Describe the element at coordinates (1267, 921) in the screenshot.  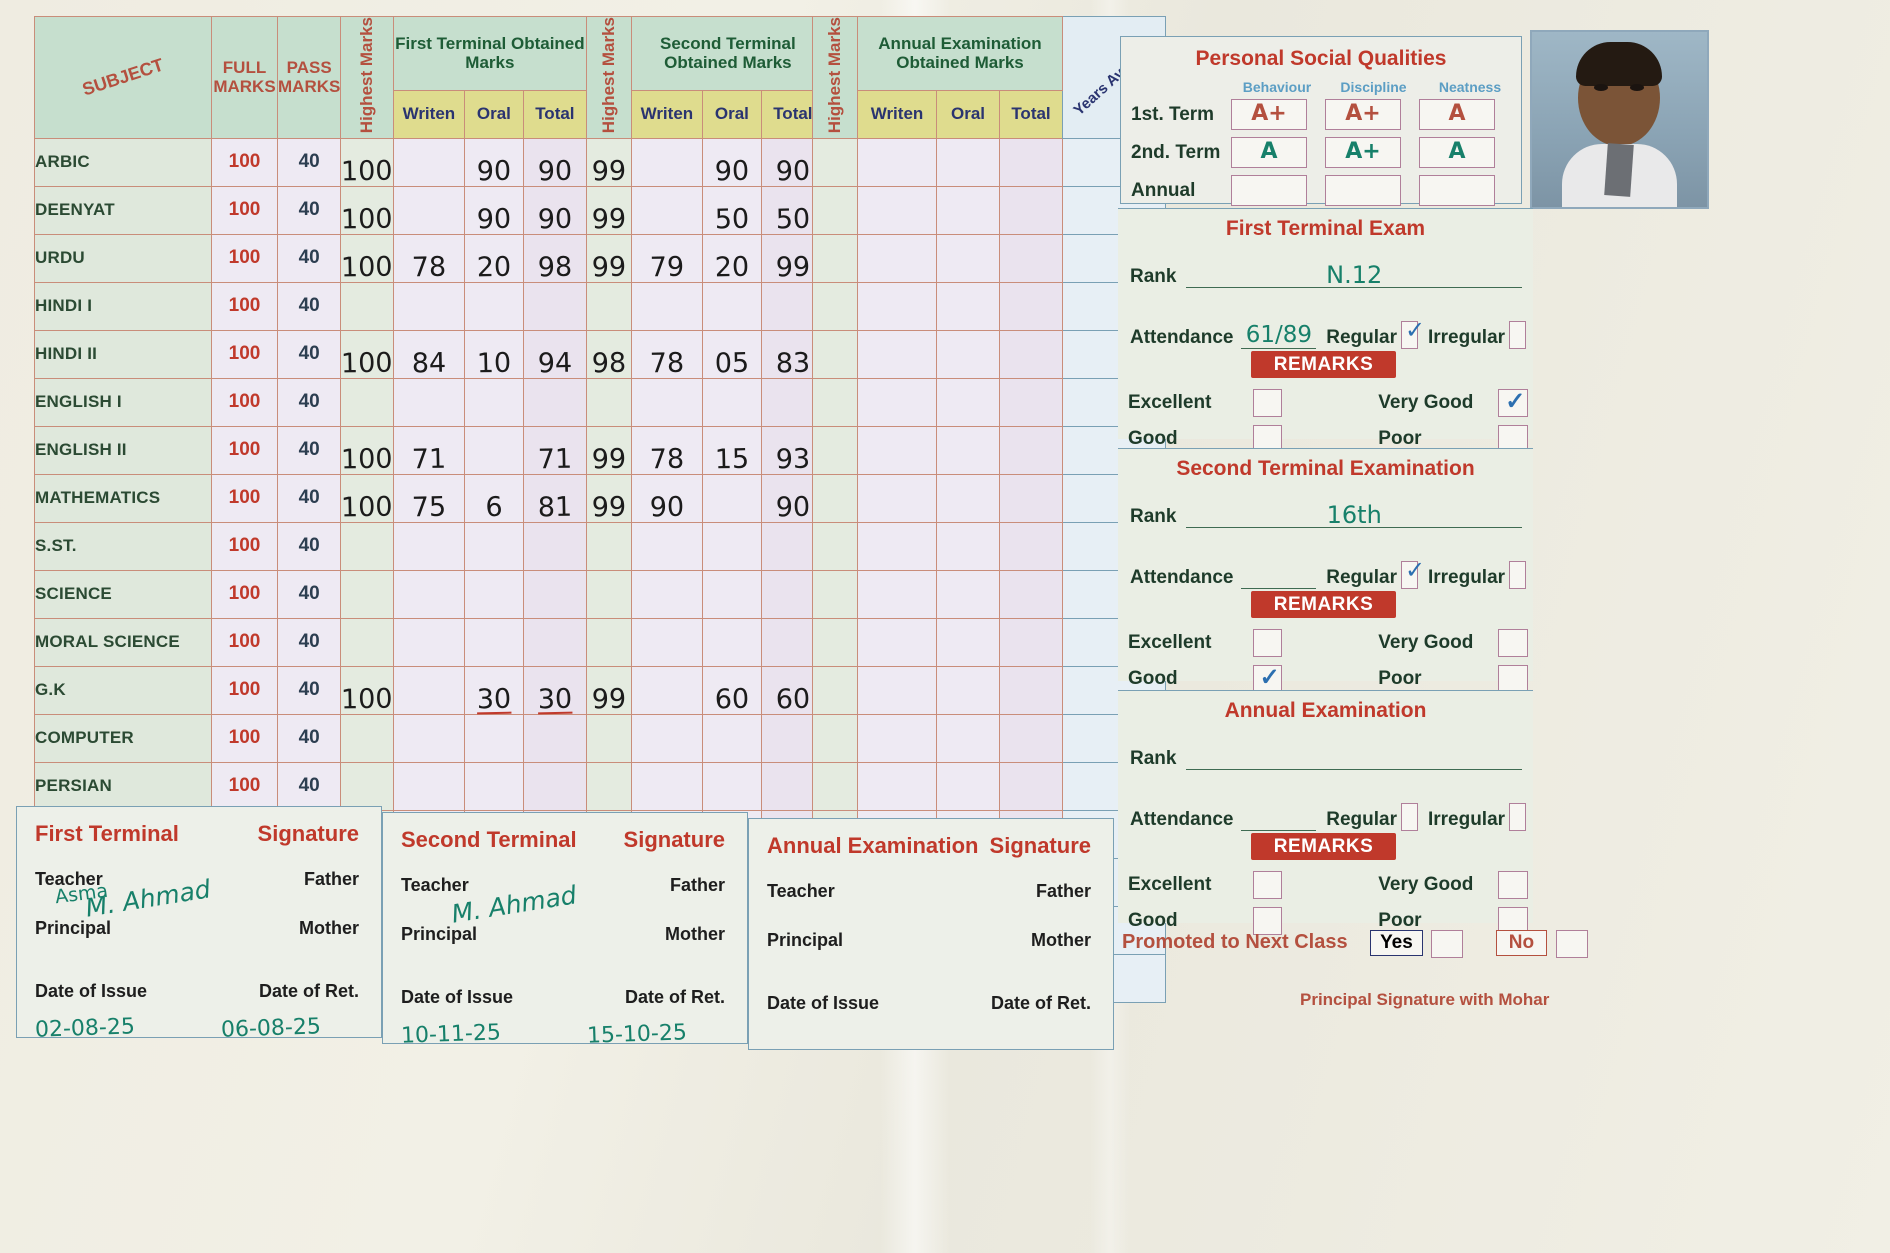
I see `option-good-checkbox` at that location.